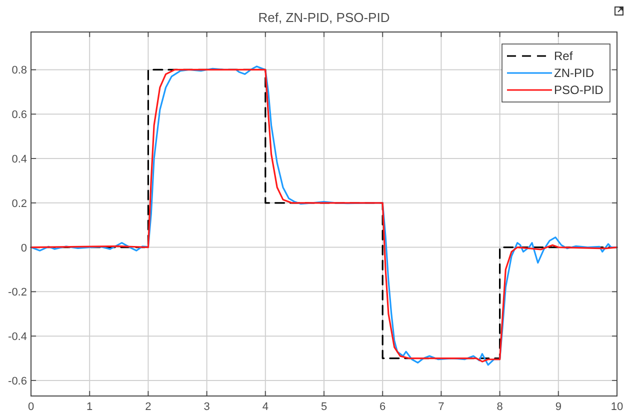  What do you see at coordinates (89, 407) in the screenshot?
I see `x-tick-label: 1` at bounding box center [89, 407].